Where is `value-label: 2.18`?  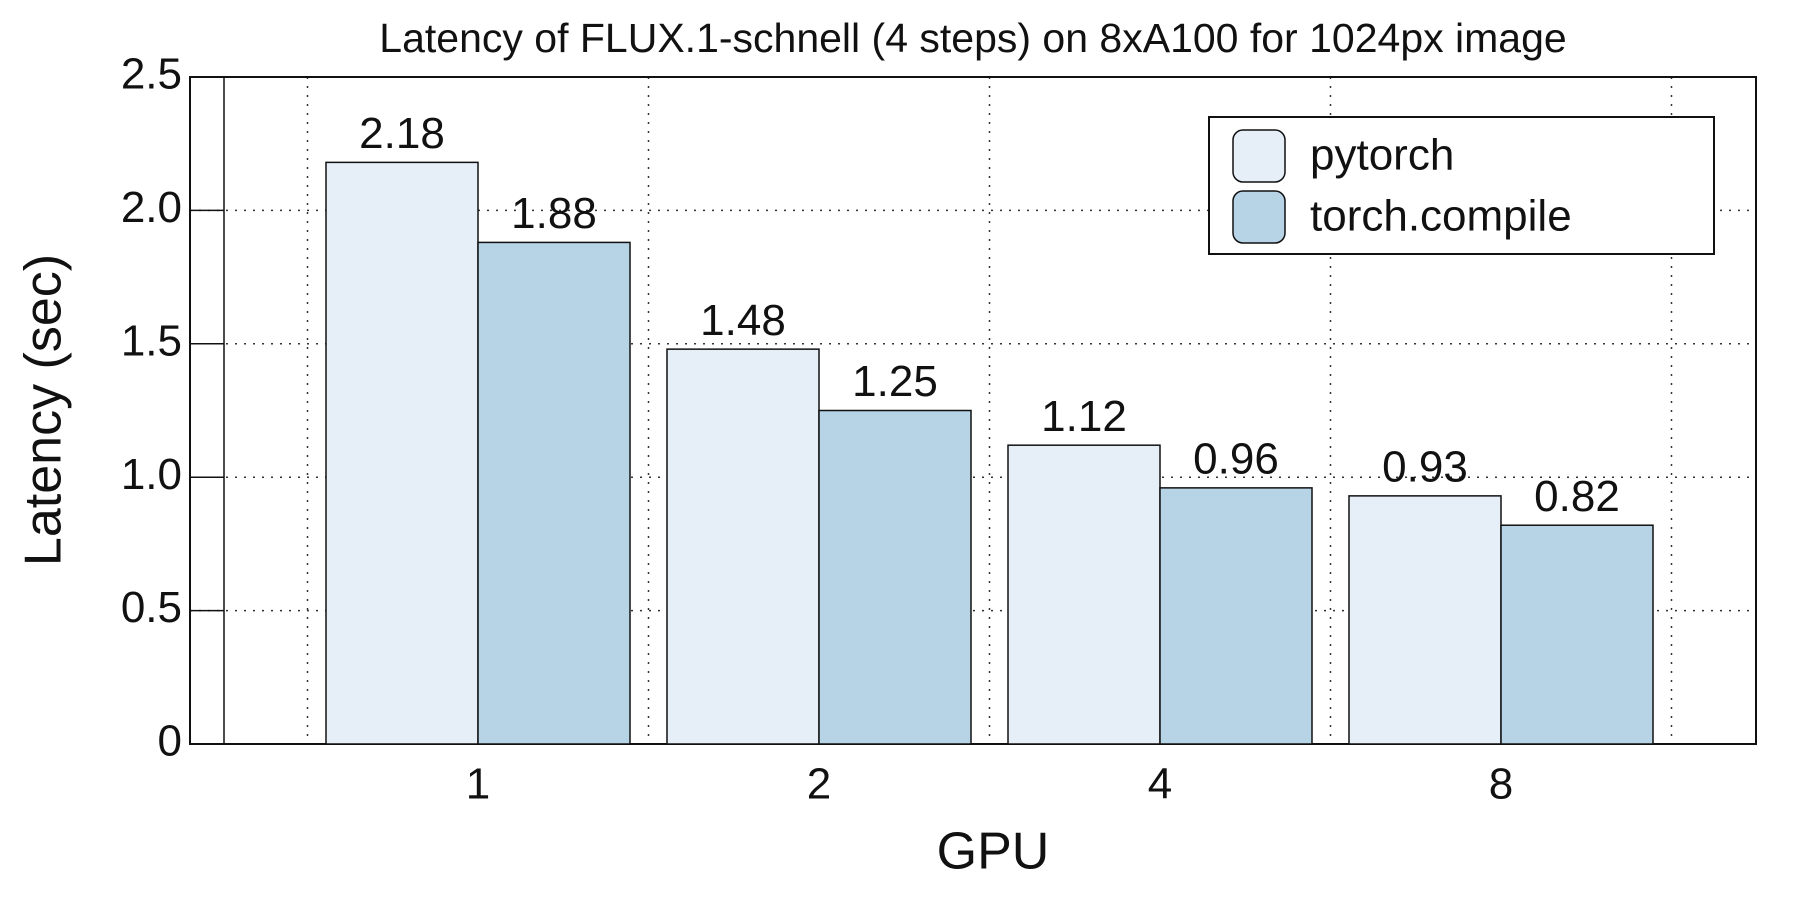
value-label: 2.18 is located at coordinates (402, 133).